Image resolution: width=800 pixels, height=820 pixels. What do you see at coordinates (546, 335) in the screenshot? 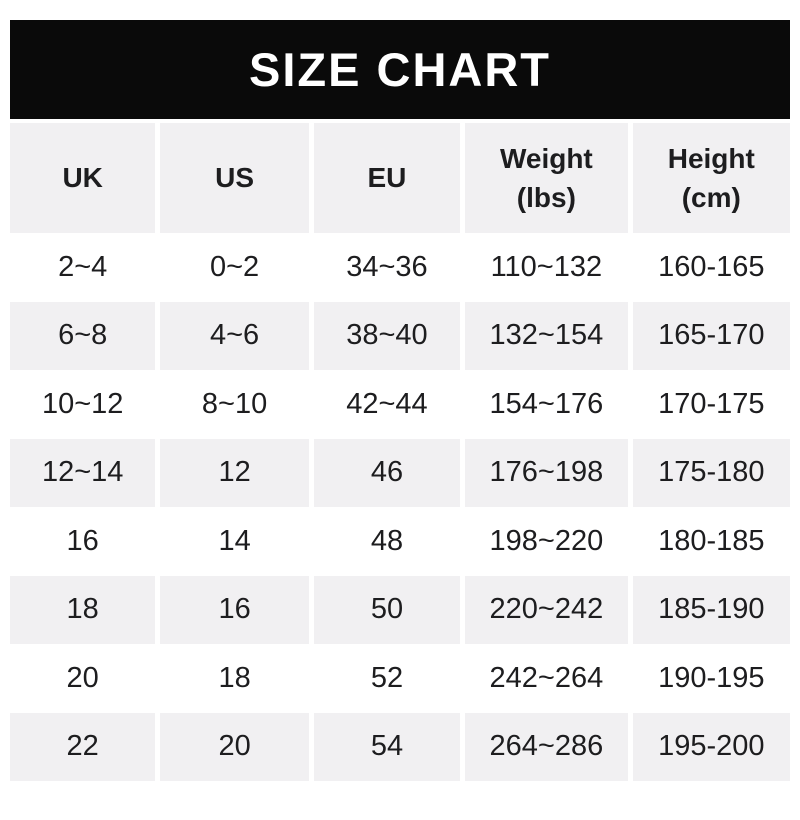
I see `table-cell: 132~154` at bounding box center [546, 335].